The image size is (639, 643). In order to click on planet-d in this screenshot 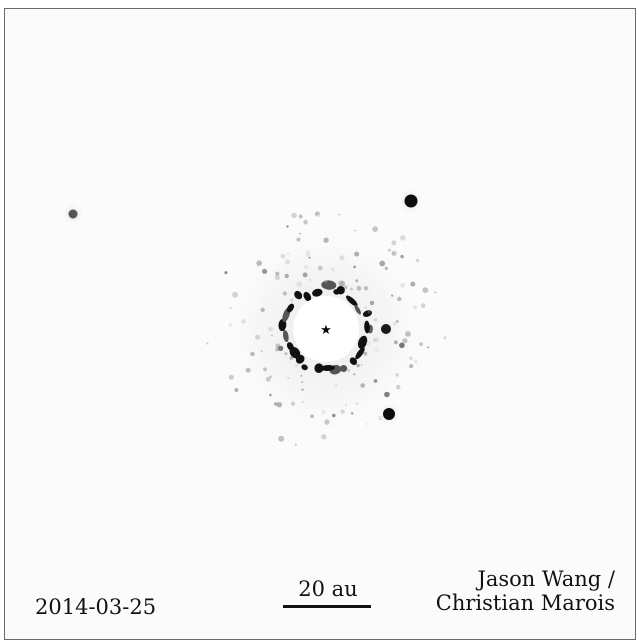, I will do `click(389, 414)`.